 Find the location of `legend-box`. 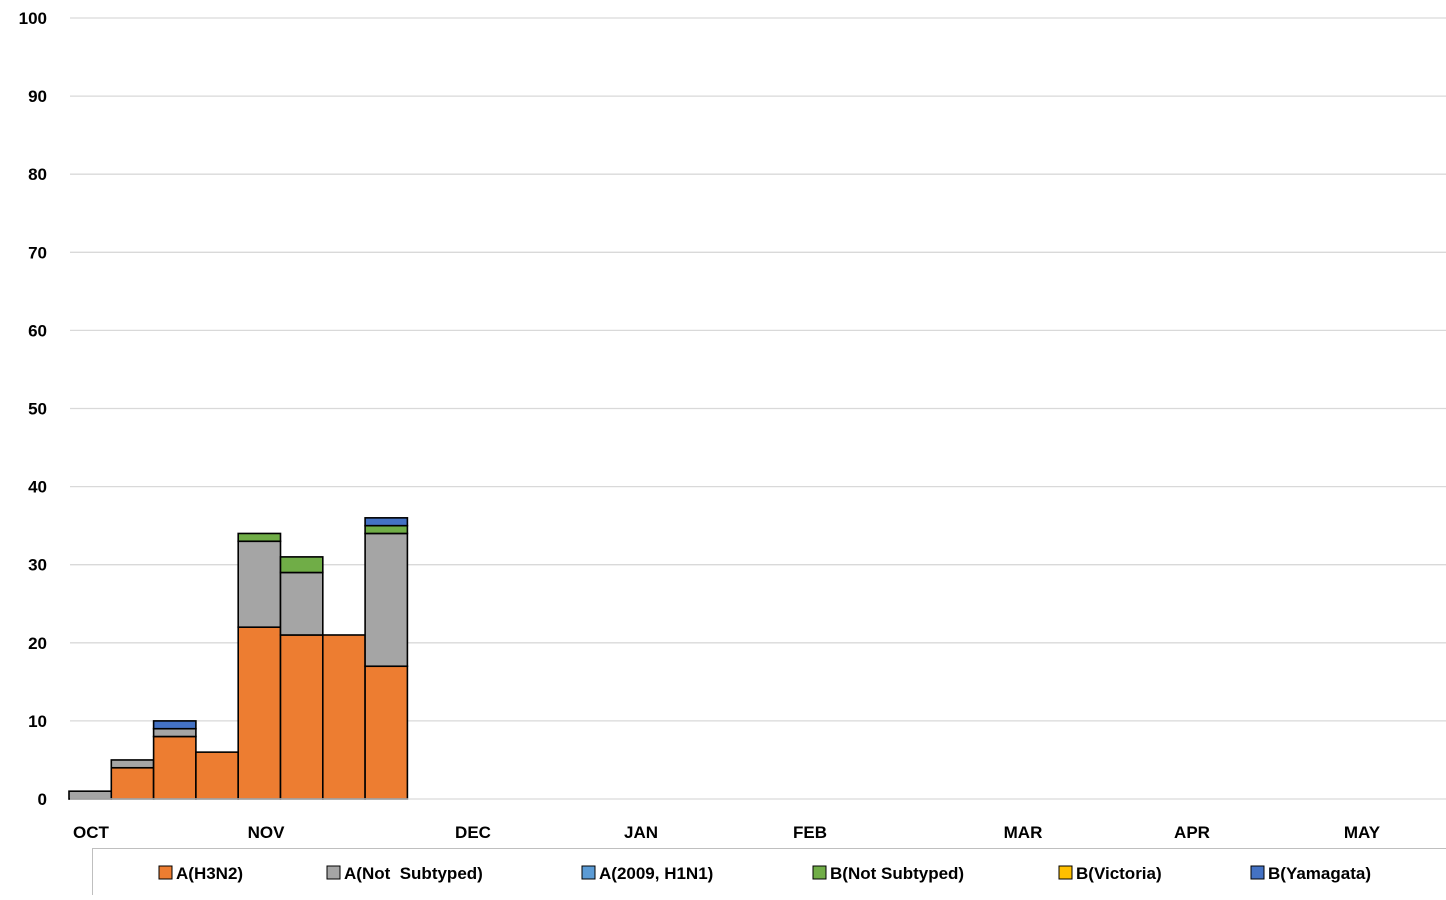

legend-box is located at coordinates (769, 872).